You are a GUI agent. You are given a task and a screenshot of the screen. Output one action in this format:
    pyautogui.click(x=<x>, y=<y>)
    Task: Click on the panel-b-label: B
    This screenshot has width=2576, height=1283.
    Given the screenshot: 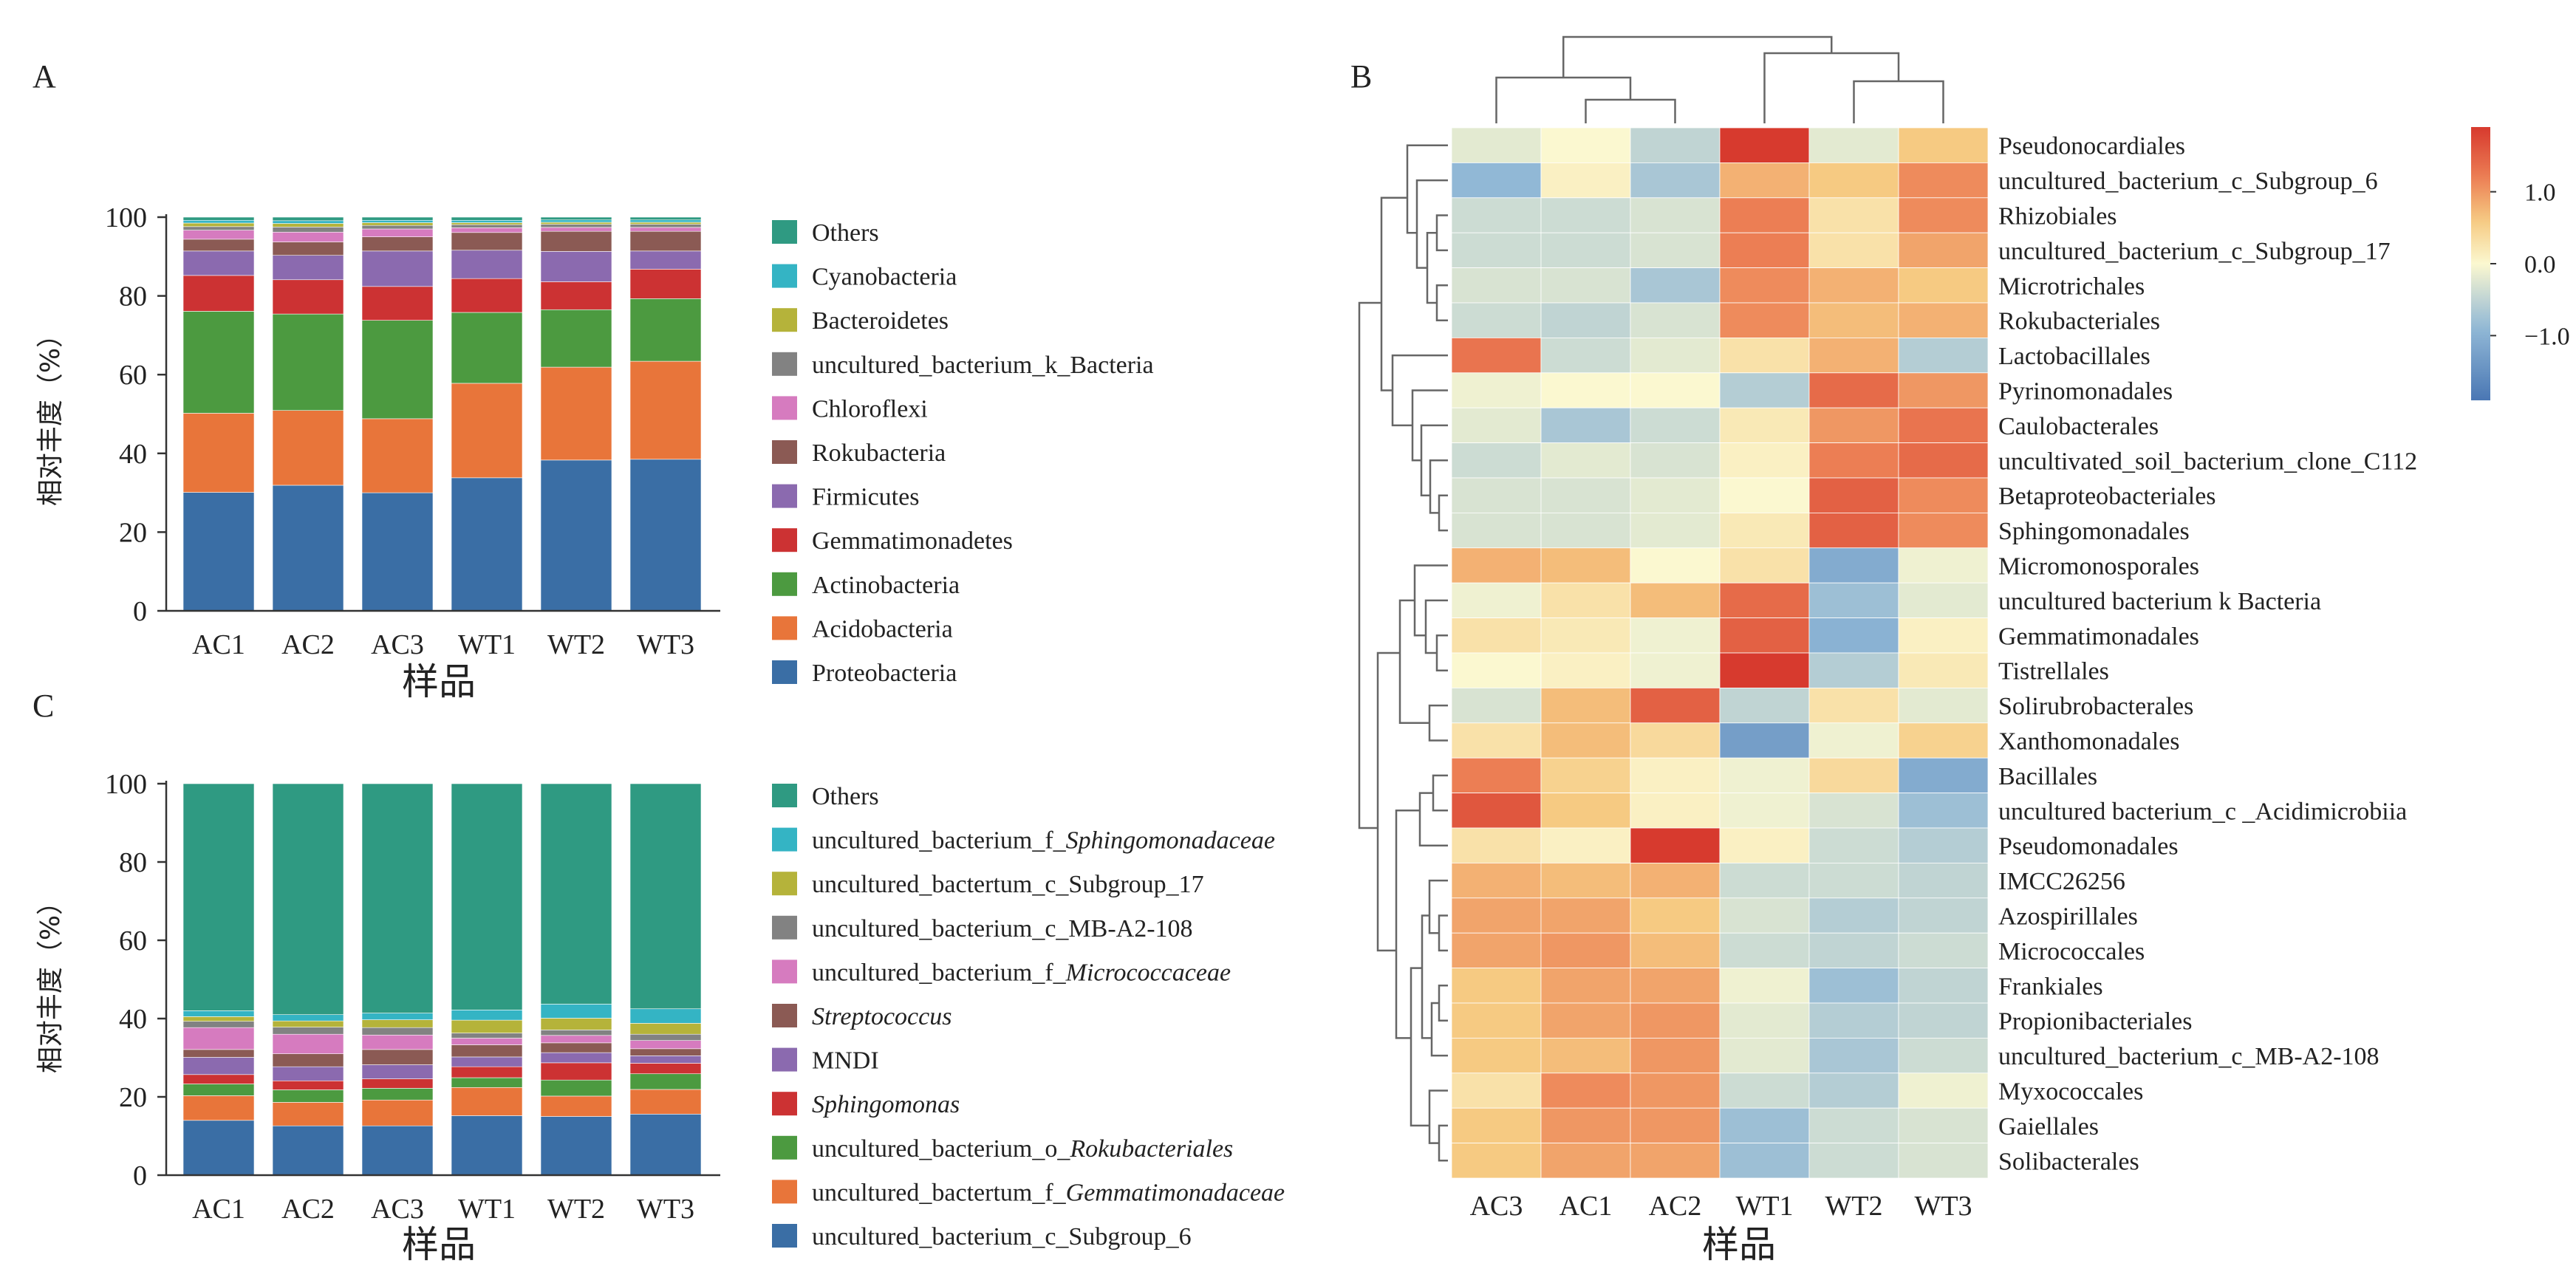 What is the action you would take?
    pyautogui.click(x=1361, y=76)
    